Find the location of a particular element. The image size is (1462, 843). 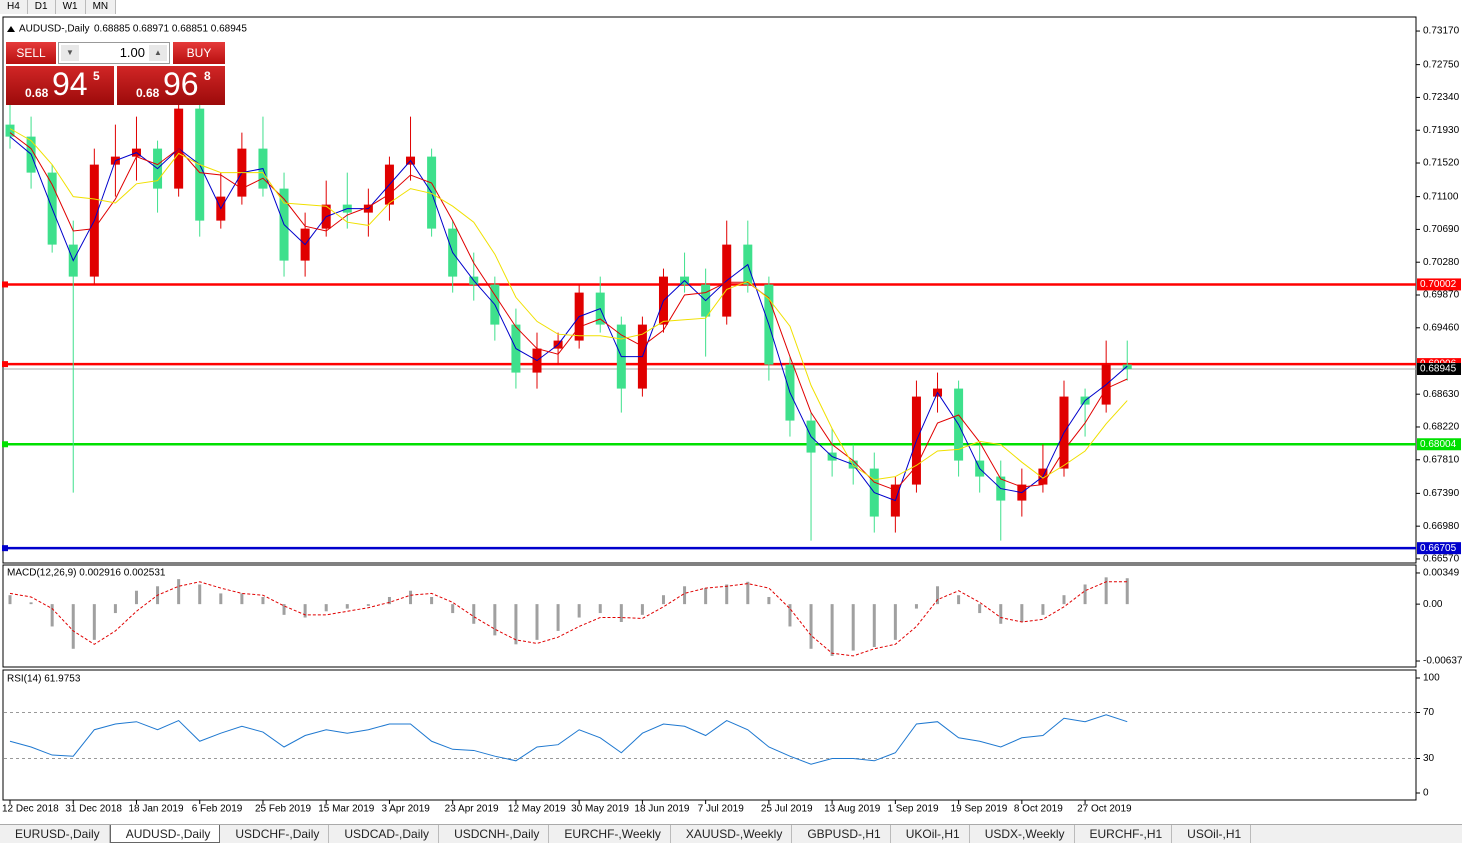

price-label: 0.68945 is located at coordinates (1438, 369).